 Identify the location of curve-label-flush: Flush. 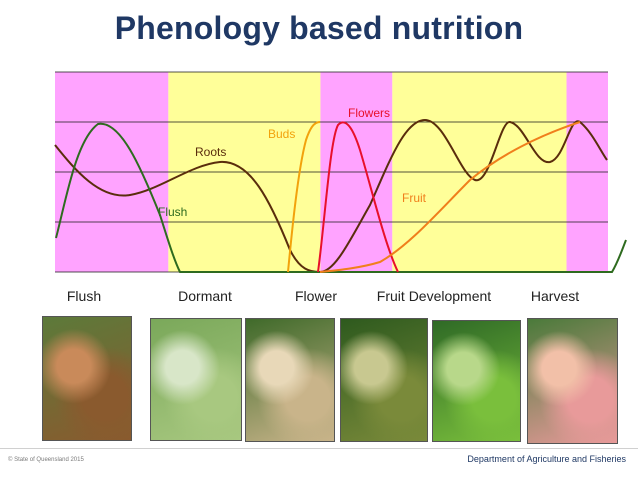
(172, 212).